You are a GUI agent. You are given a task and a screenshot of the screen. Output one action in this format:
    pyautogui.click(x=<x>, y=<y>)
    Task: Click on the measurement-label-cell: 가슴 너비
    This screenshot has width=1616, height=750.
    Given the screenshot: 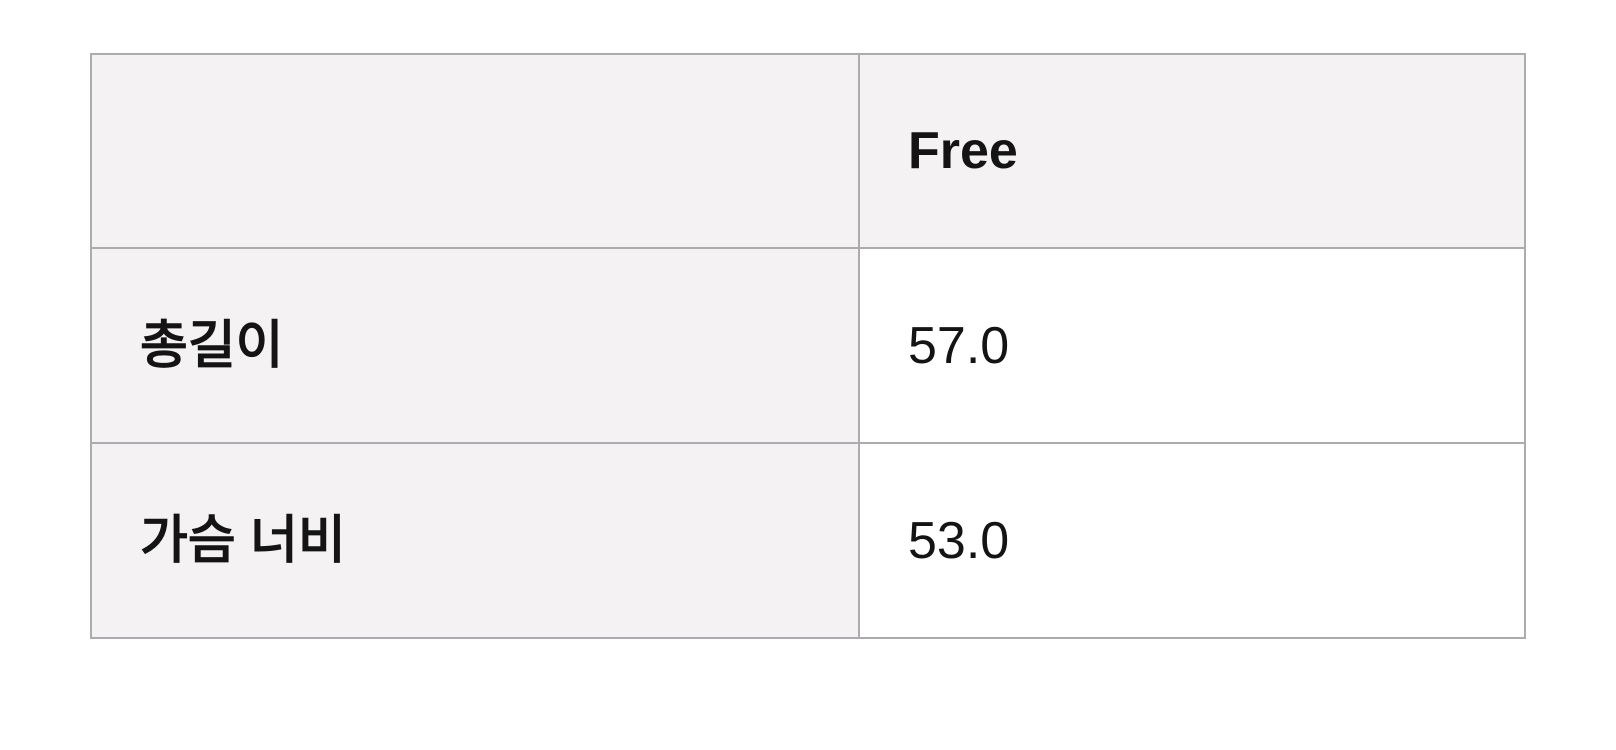 What is the action you would take?
    pyautogui.click(x=475, y=540)
    